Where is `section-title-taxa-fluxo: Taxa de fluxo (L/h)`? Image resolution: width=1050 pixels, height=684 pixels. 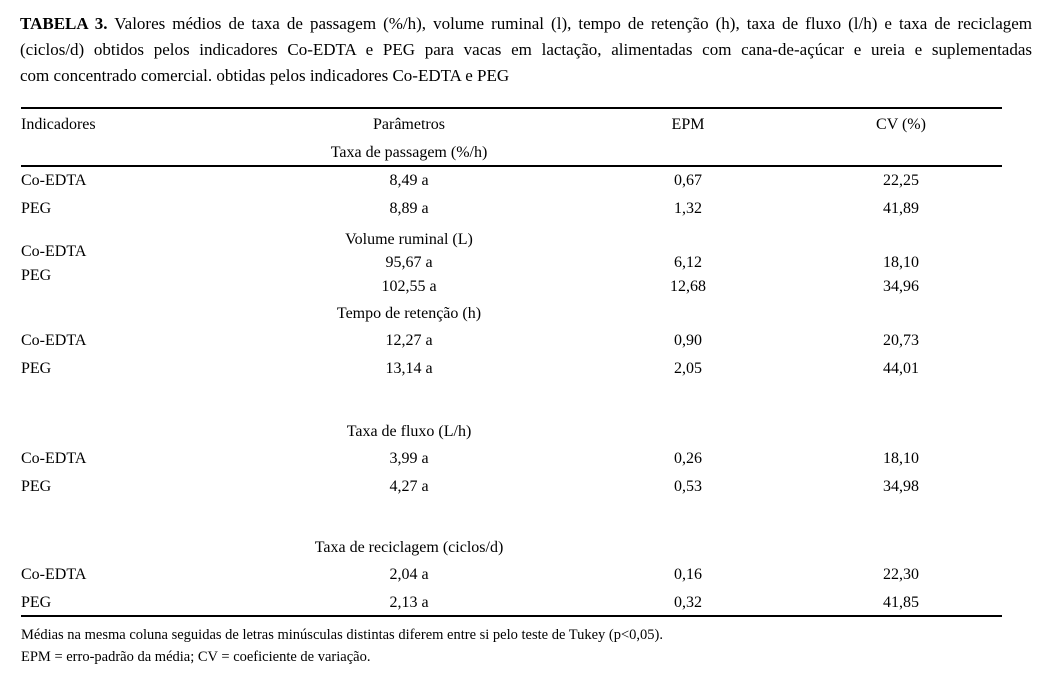 section-title-taxa-fluxo: Taxa de fluxo (L/h) is located at coordinates (409, 431).